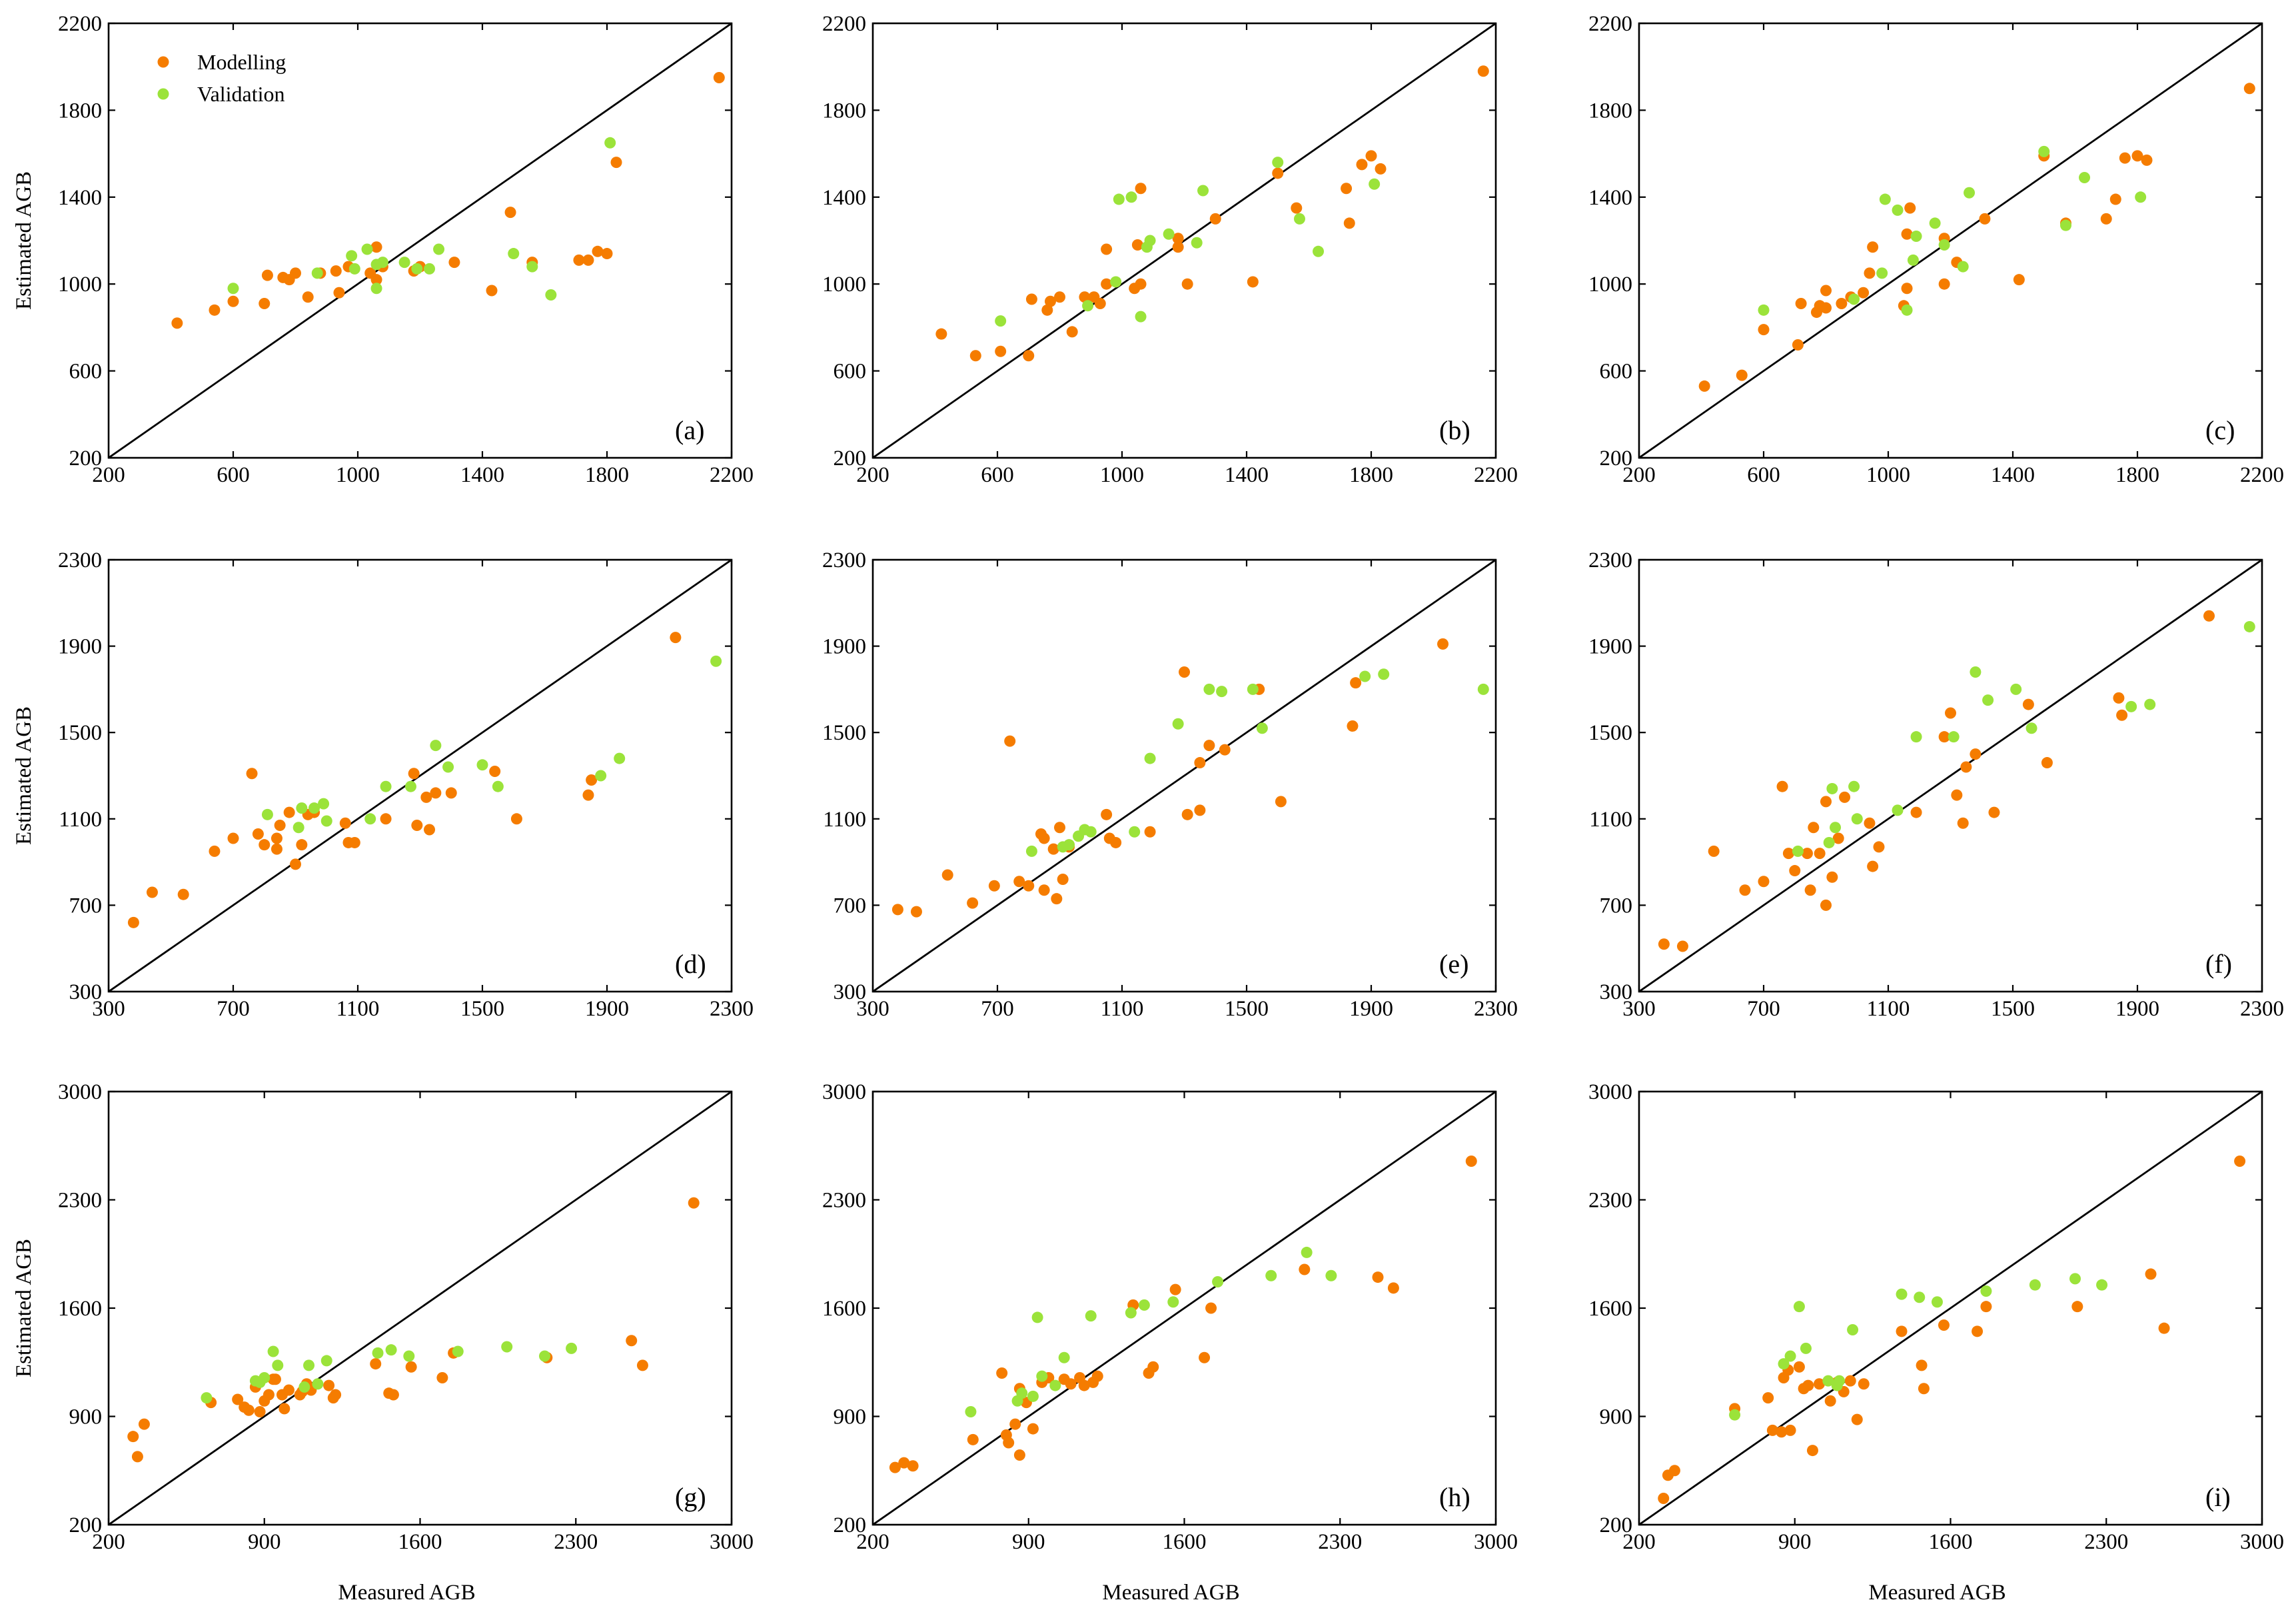  I want to click on plot-frame, so click(1950, 240).